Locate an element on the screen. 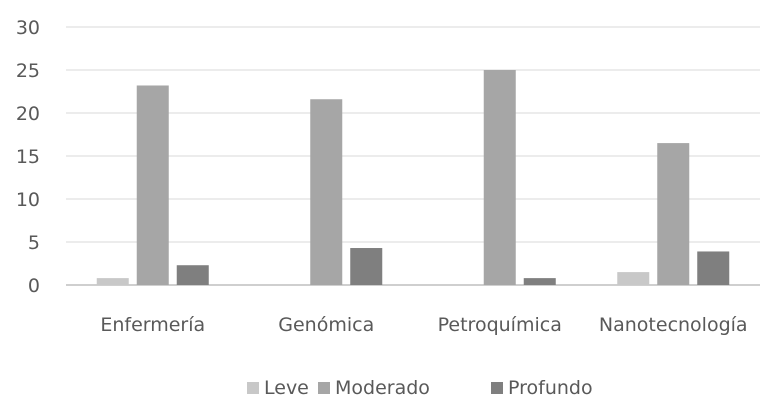 The height and width of the screenshot is (413, 779). legend-swatch-moderado is located at coordinates (324, 388).